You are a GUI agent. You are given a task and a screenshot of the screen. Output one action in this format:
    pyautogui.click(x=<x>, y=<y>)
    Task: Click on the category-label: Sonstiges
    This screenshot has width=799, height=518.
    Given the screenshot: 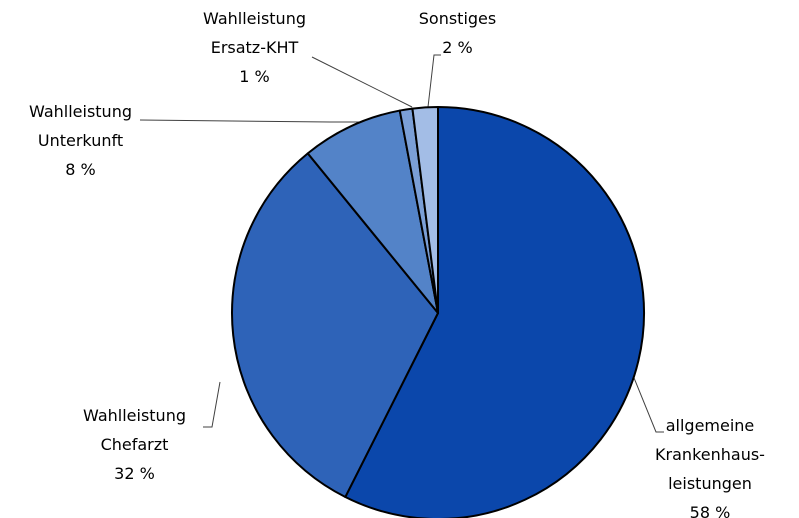 What is the action you would take?
    pyautogui.click(x=457, y=18)
    